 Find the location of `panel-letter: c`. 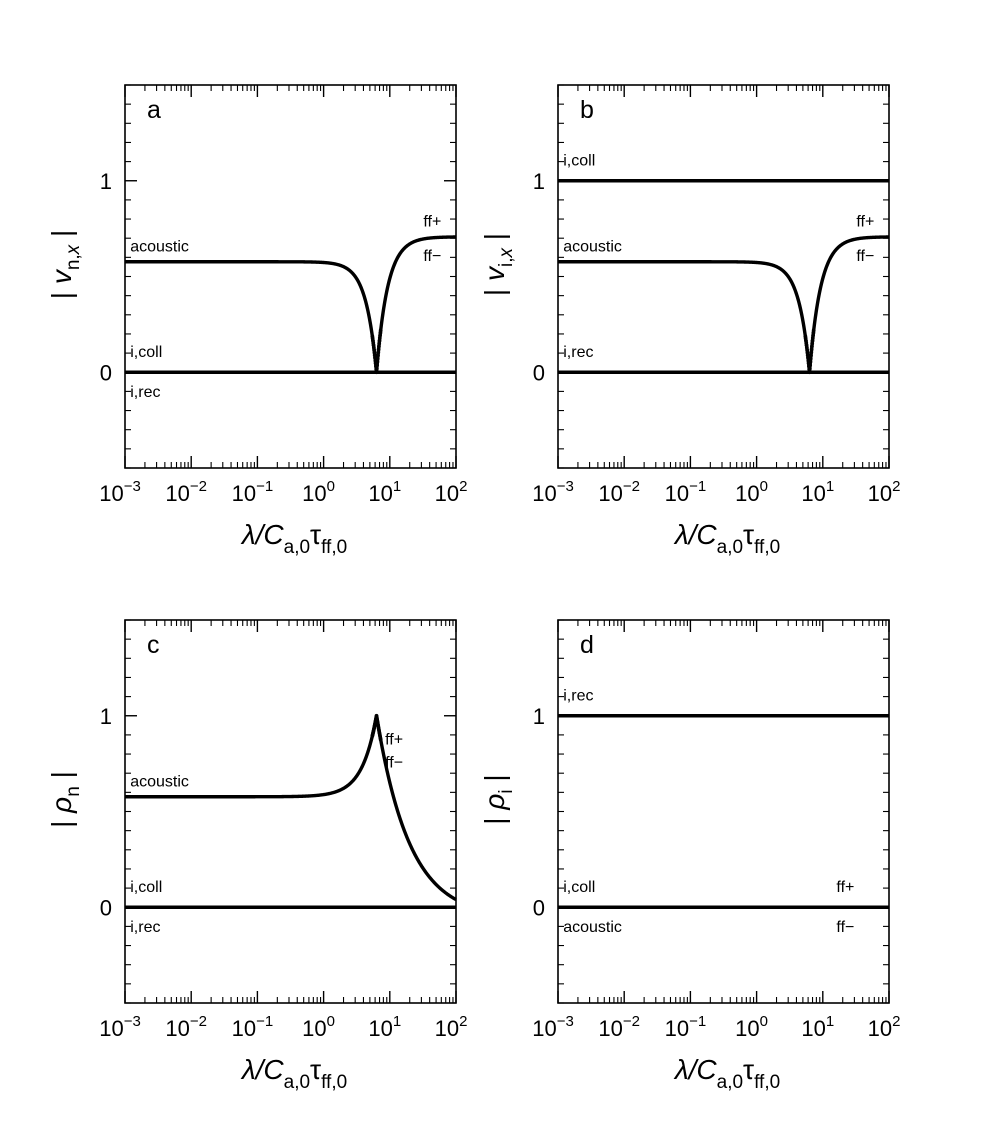

panel-letter: c is located at coordinates (153, 645).